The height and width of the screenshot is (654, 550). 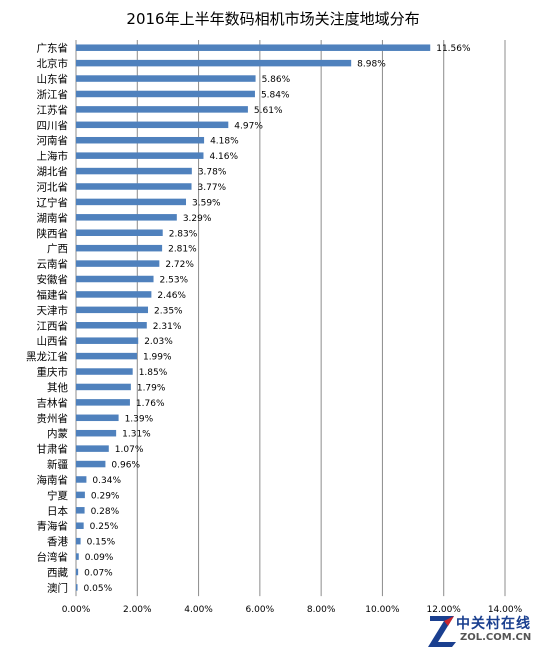 What do you see at coordinates (198, 610) in the screenshot?
I see `x-tick-label: 4.00%` at bounding box center [198, 610].